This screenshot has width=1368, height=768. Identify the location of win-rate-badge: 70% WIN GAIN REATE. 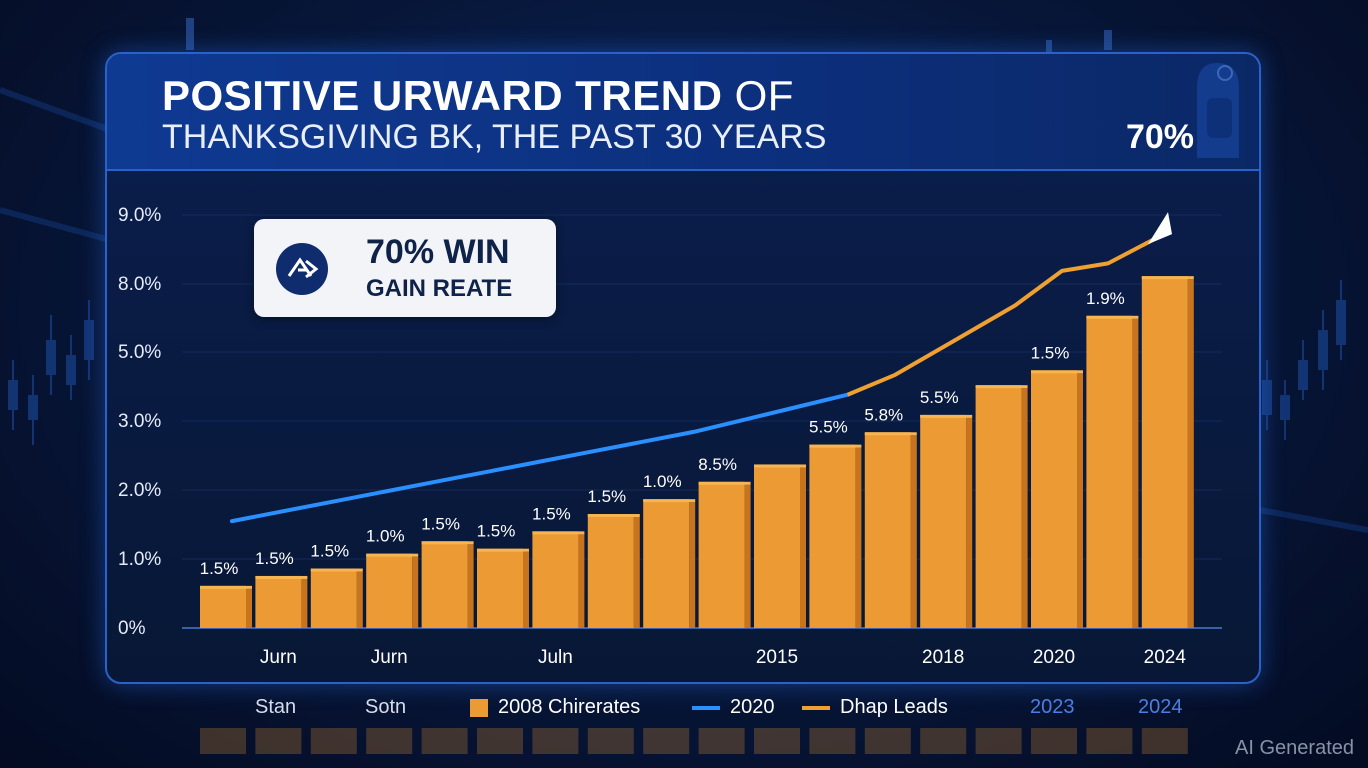
(405, 268).